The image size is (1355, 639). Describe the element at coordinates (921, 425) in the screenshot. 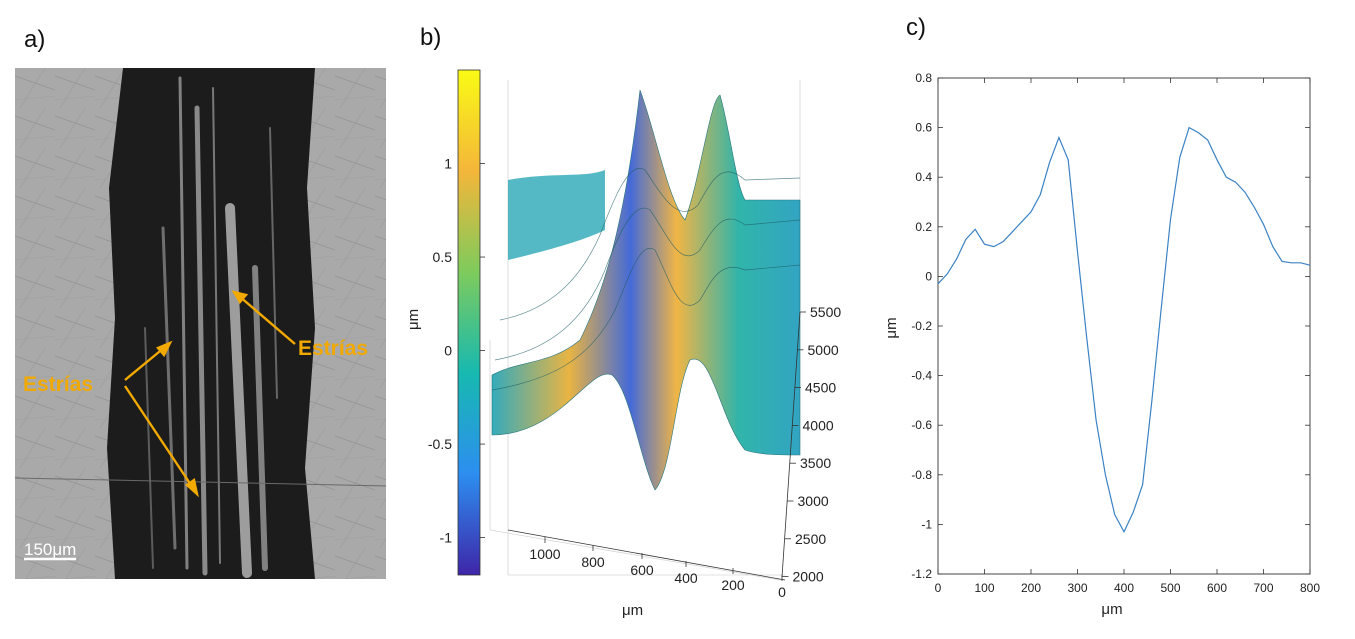

I see `y-tick-label: -0.6` at that location.